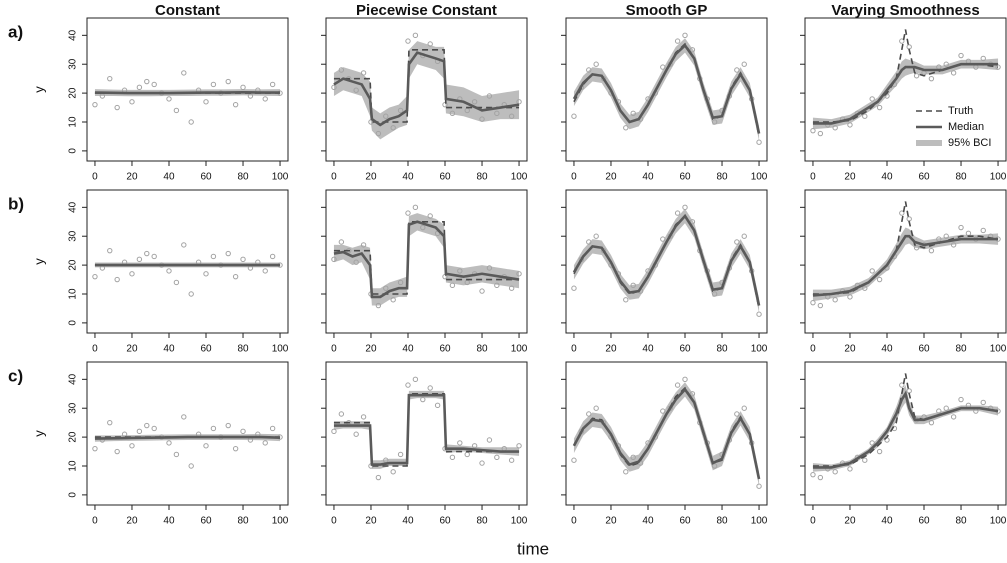  Describe the element at coordinates (73, 93) in the screenshot. I see `y-tick-label: 20` at that location.